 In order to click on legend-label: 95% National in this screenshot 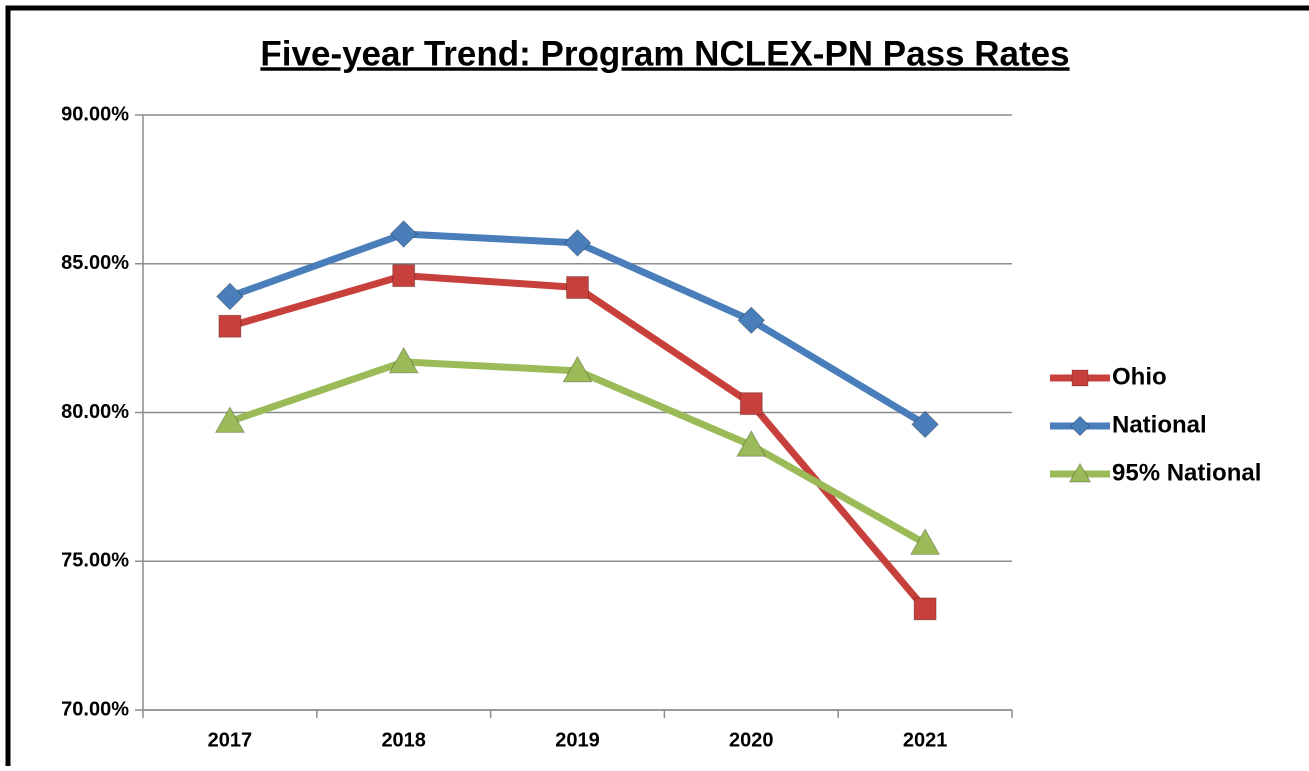, I will do `click(1186, 472)`.